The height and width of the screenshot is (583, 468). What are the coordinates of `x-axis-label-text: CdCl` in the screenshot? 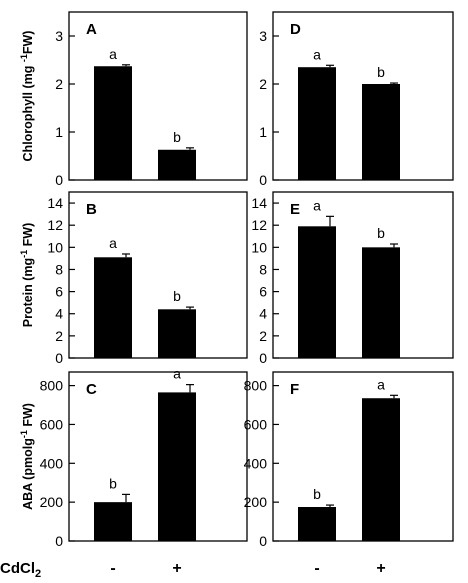 It's located at (17, 568).